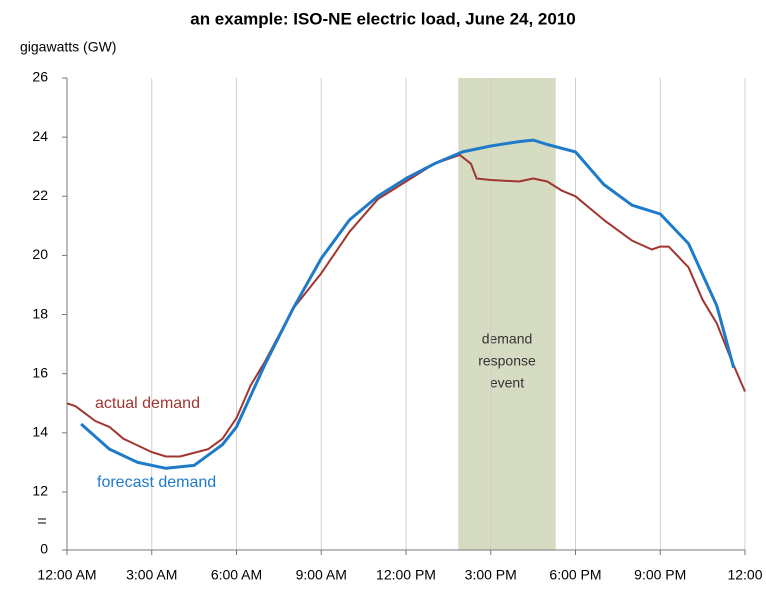  What do you see at coordinates (66, 575) in the screenshot?
I see `x-tick-label: 12:00 AM` at bounding box center [66, 575].